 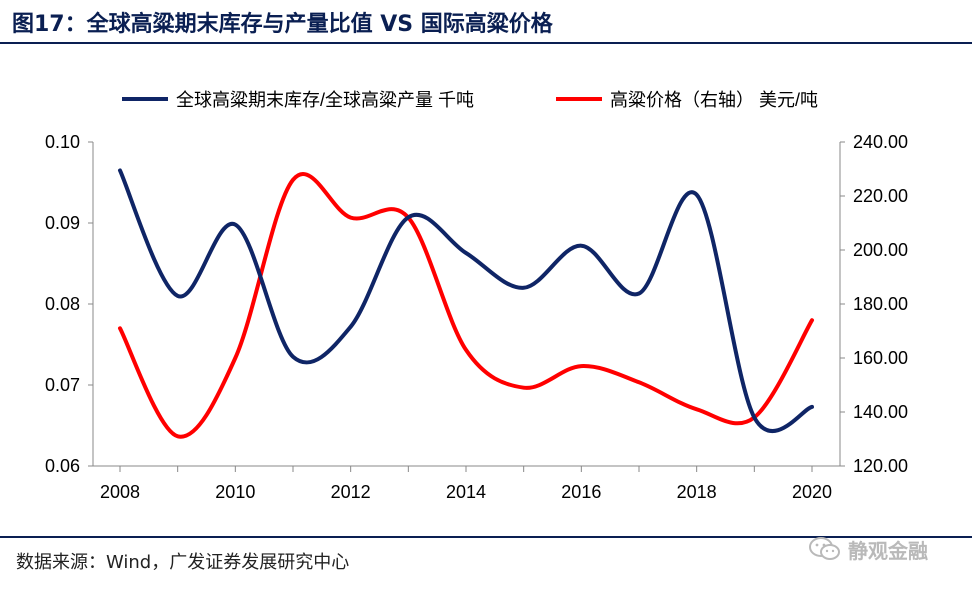 I want to click on legend: 全球高粱期末库存/全球高粱产量 千吨 高粱价格（右轴） 美元/吨, so click(x=470, y=100).